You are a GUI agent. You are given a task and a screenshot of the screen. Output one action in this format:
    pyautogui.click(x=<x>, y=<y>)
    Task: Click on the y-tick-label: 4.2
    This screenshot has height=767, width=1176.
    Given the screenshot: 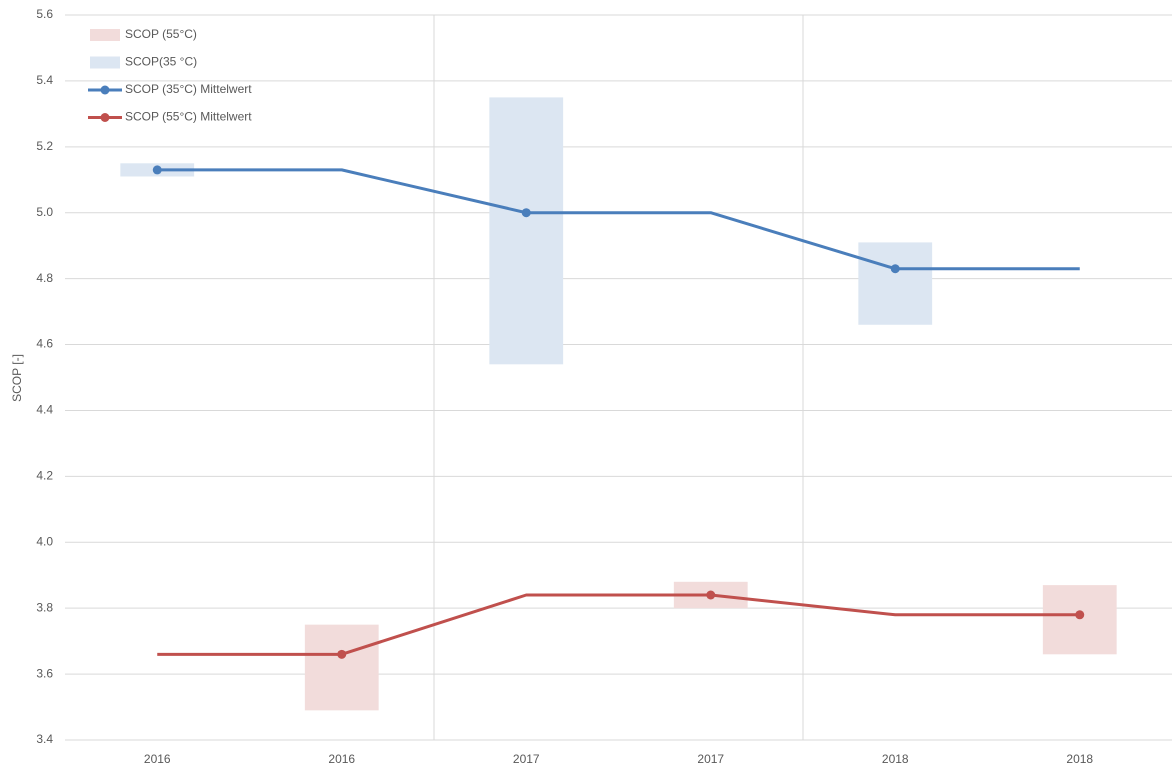 What is the action you would take?
    pyautogui.click(x=44, y=476)
    